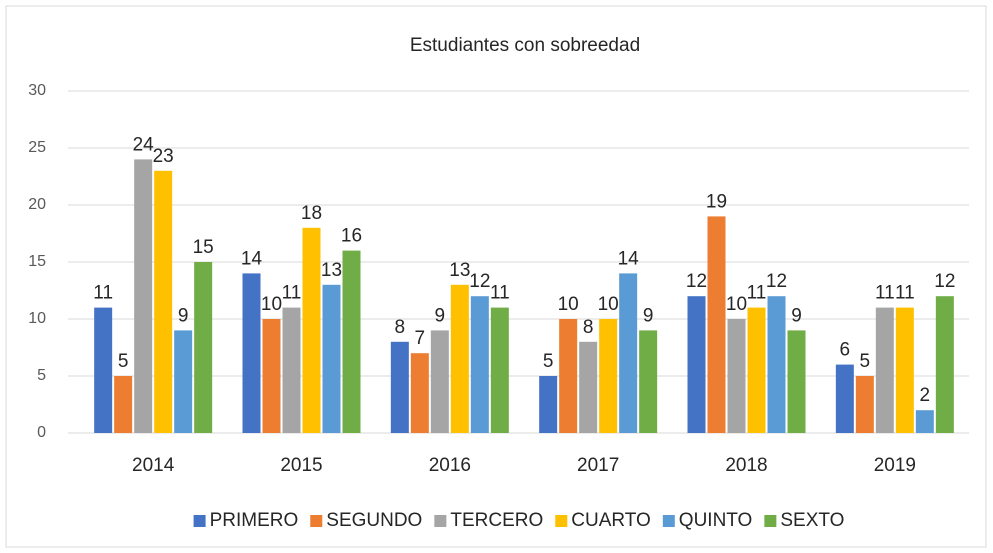 The width and height of the screenshot is (993, 553). I want to click on data-label: 2, so click(925, 395).